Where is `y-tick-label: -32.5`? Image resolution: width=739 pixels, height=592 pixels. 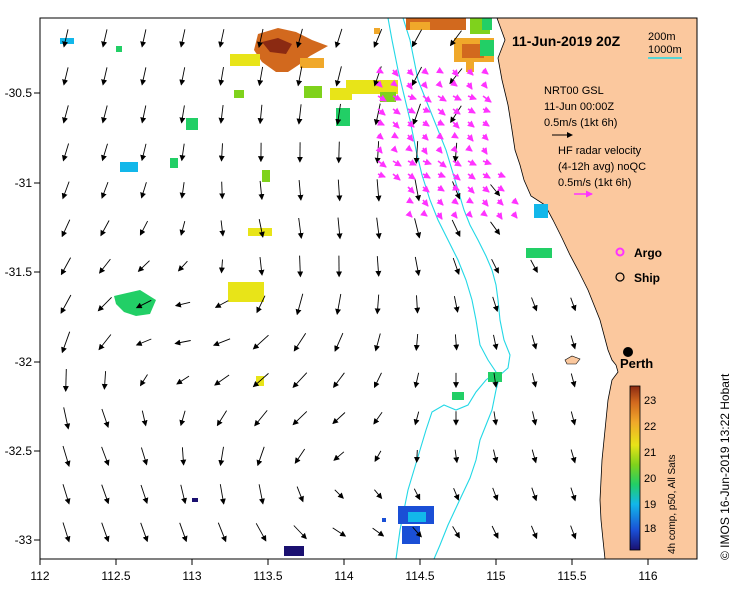 y-tick-label: -32.5 is located at coordinates (19, 451).